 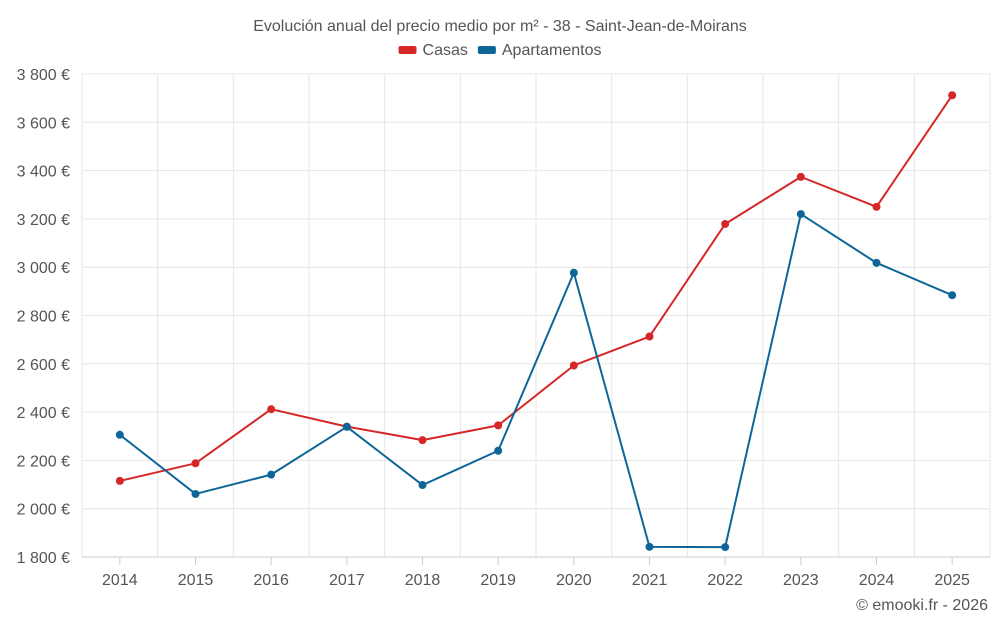 I want to click on legend-label: Apartamentos, so click(x=552, y=50).